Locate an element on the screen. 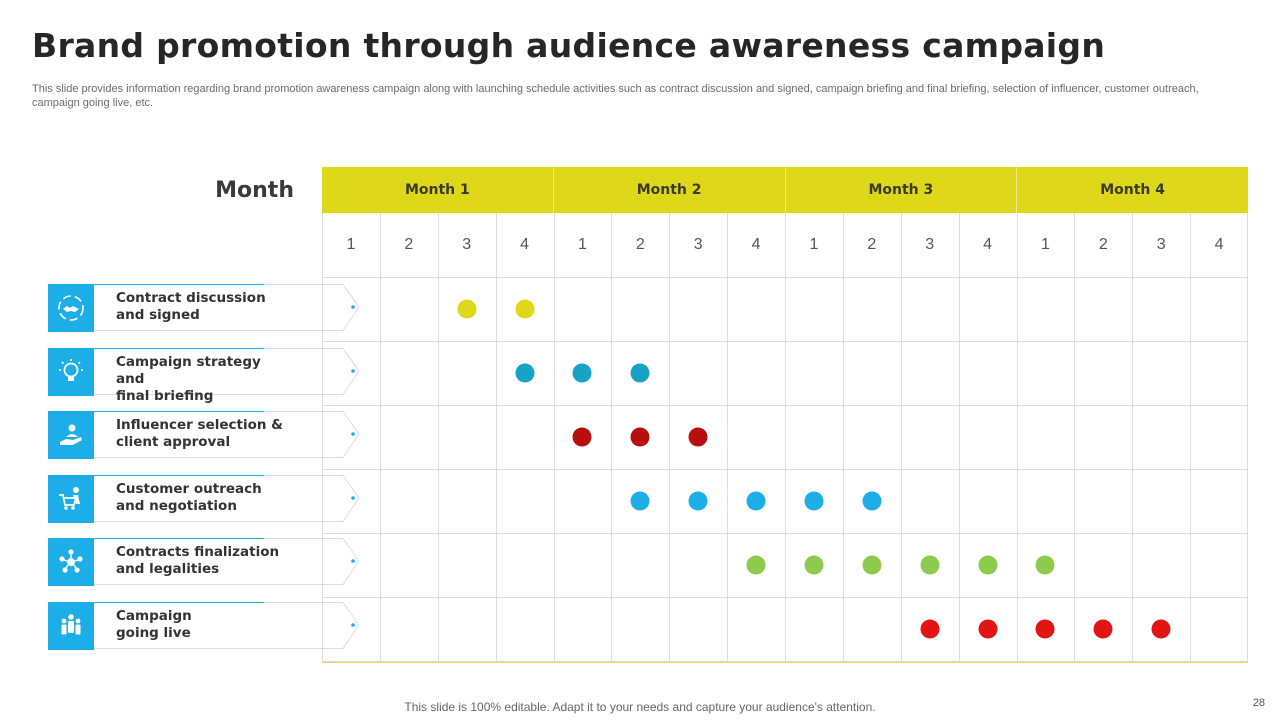 This screenshot has width=1280, height=720. activity-label: Influencer selection & client approval is located at coordinates (201, 434).